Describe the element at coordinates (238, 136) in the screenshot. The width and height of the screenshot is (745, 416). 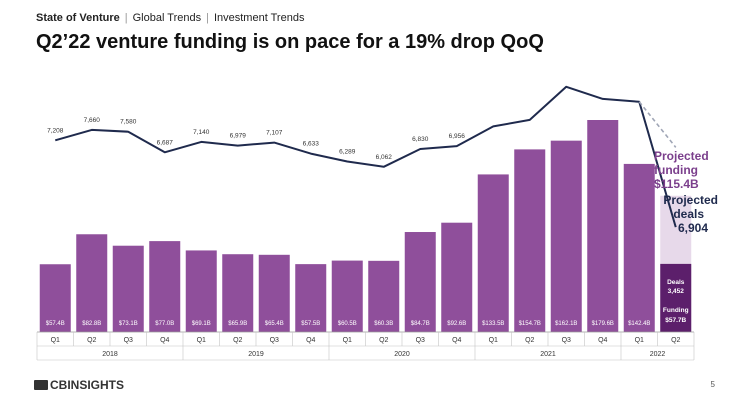
I see `deals-value-label: 6,979` at that location.